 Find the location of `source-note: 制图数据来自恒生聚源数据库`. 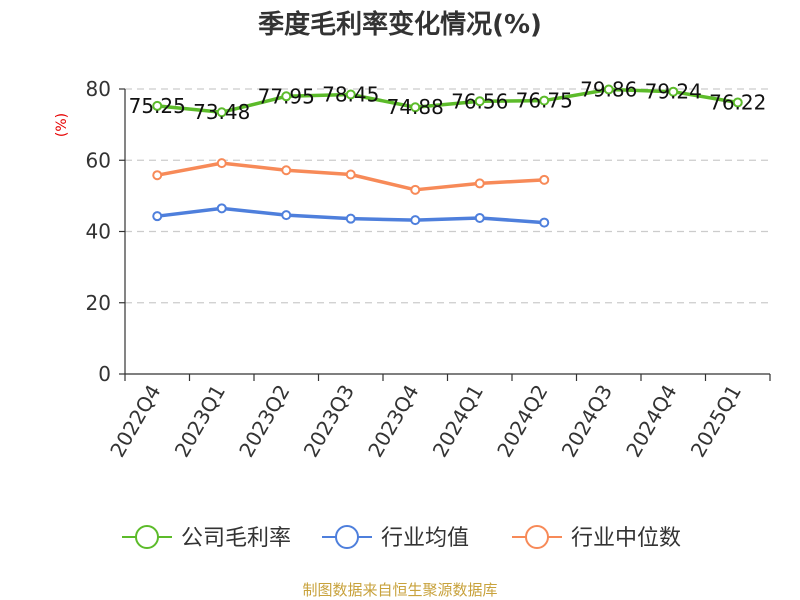

source-note: 制图数据来自恒生聚源数据库 is located at coordinates (399, 590).